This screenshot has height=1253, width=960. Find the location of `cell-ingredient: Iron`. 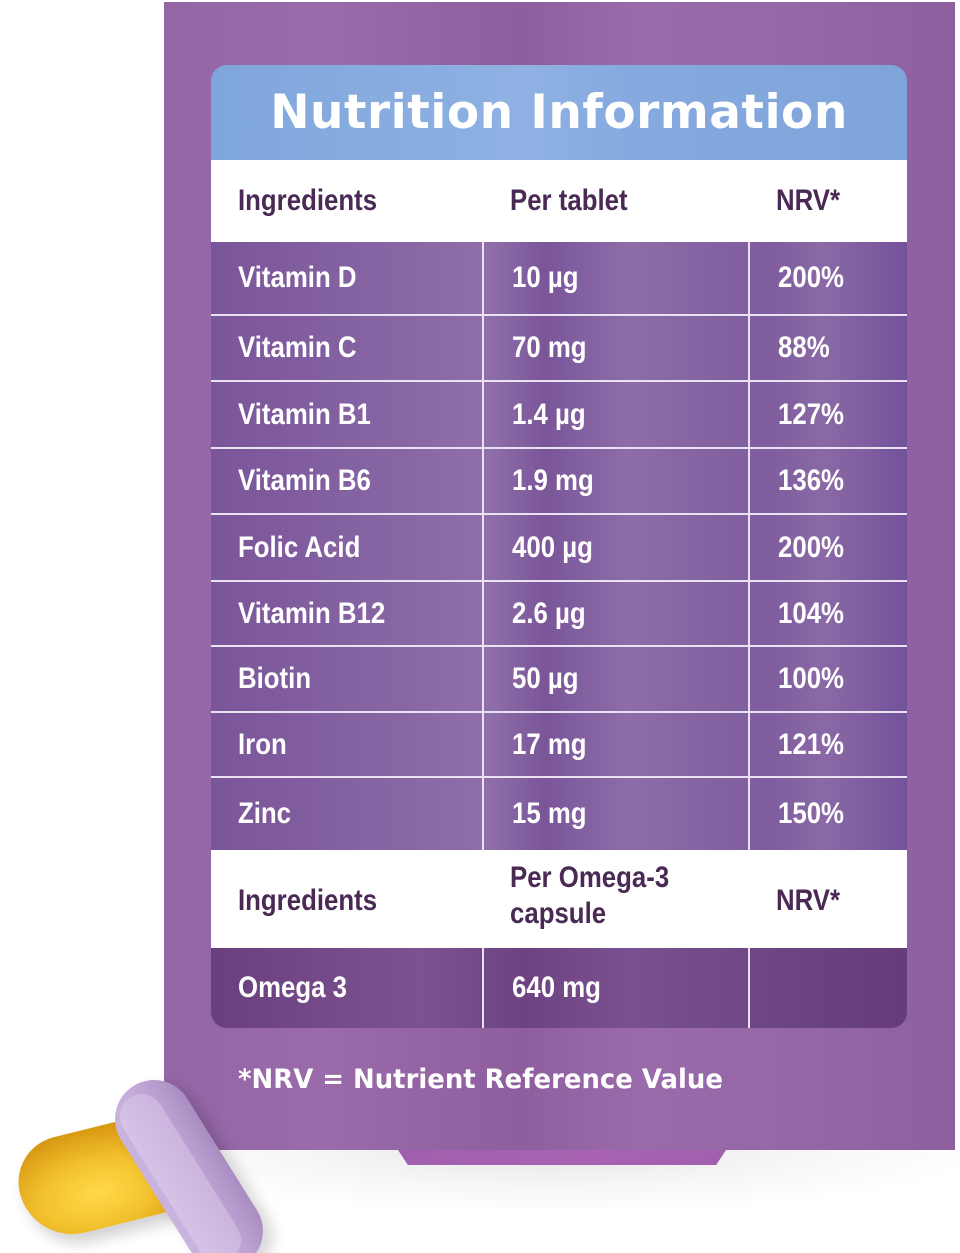

cell-ingredient: Iron is located at coordinates (262, 744).